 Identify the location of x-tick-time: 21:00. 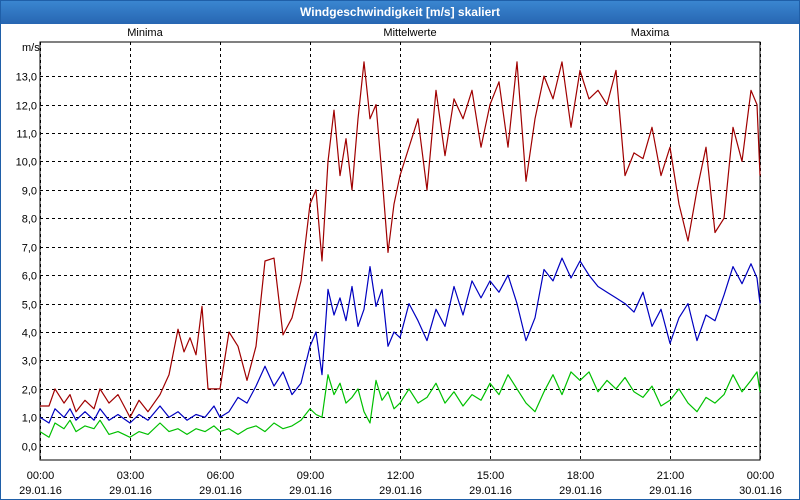
(671, 476).